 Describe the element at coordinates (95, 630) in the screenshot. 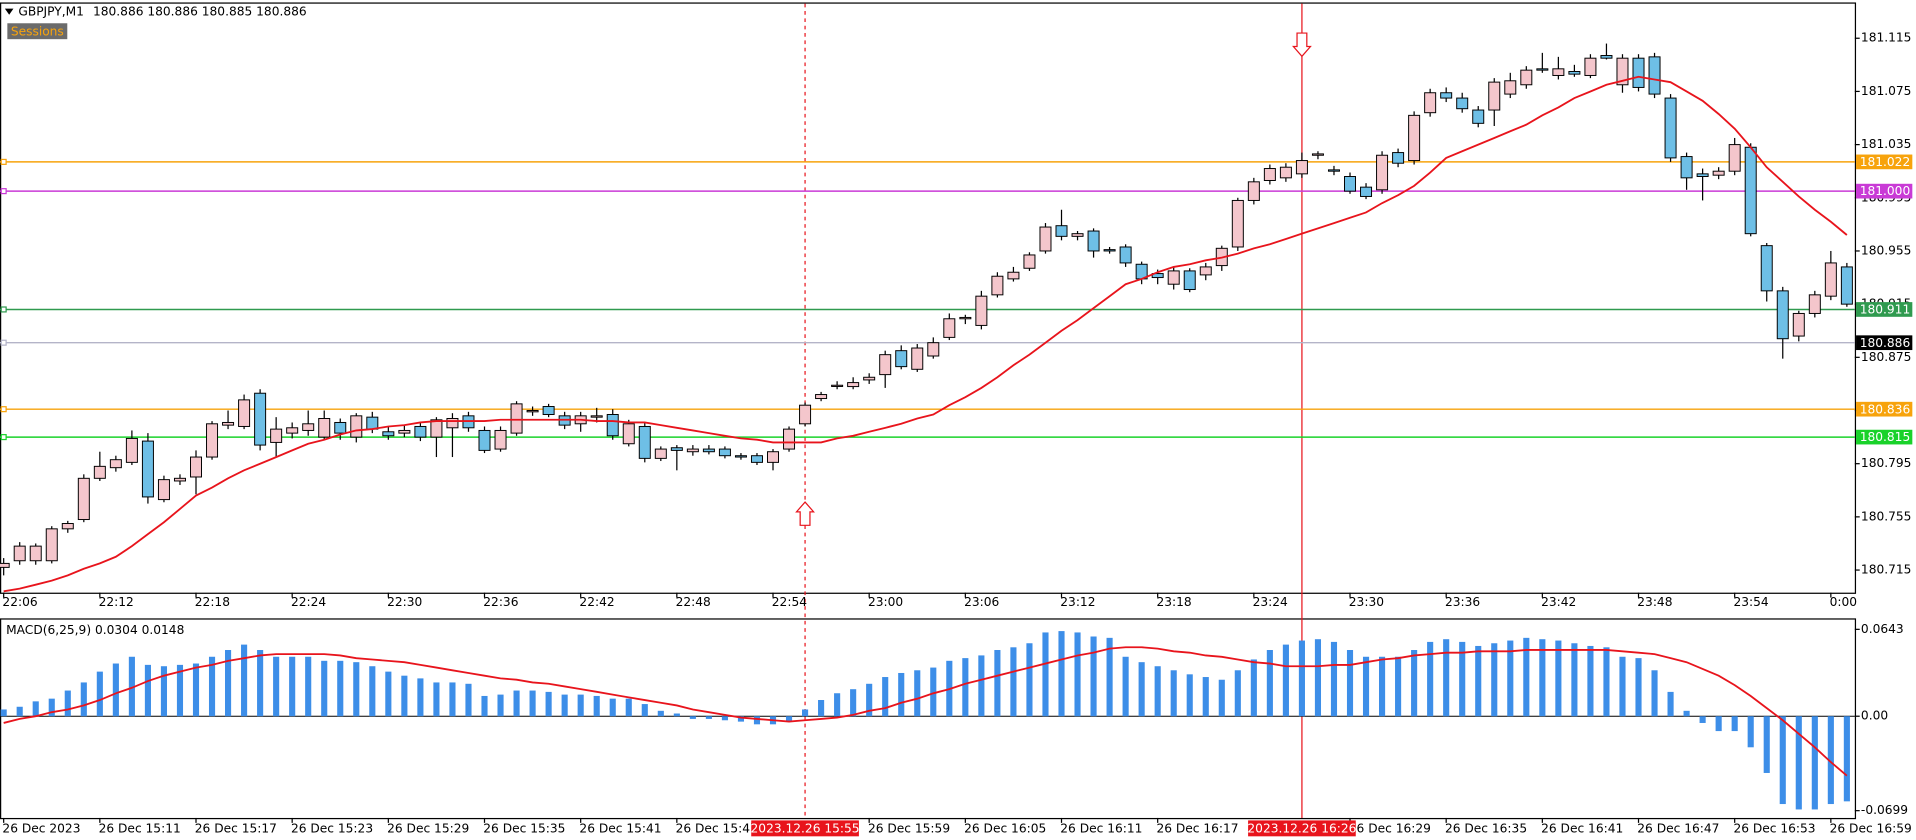

I see `macd-title: MACD(6,25,9) 0.0304 0.0148` at that location.